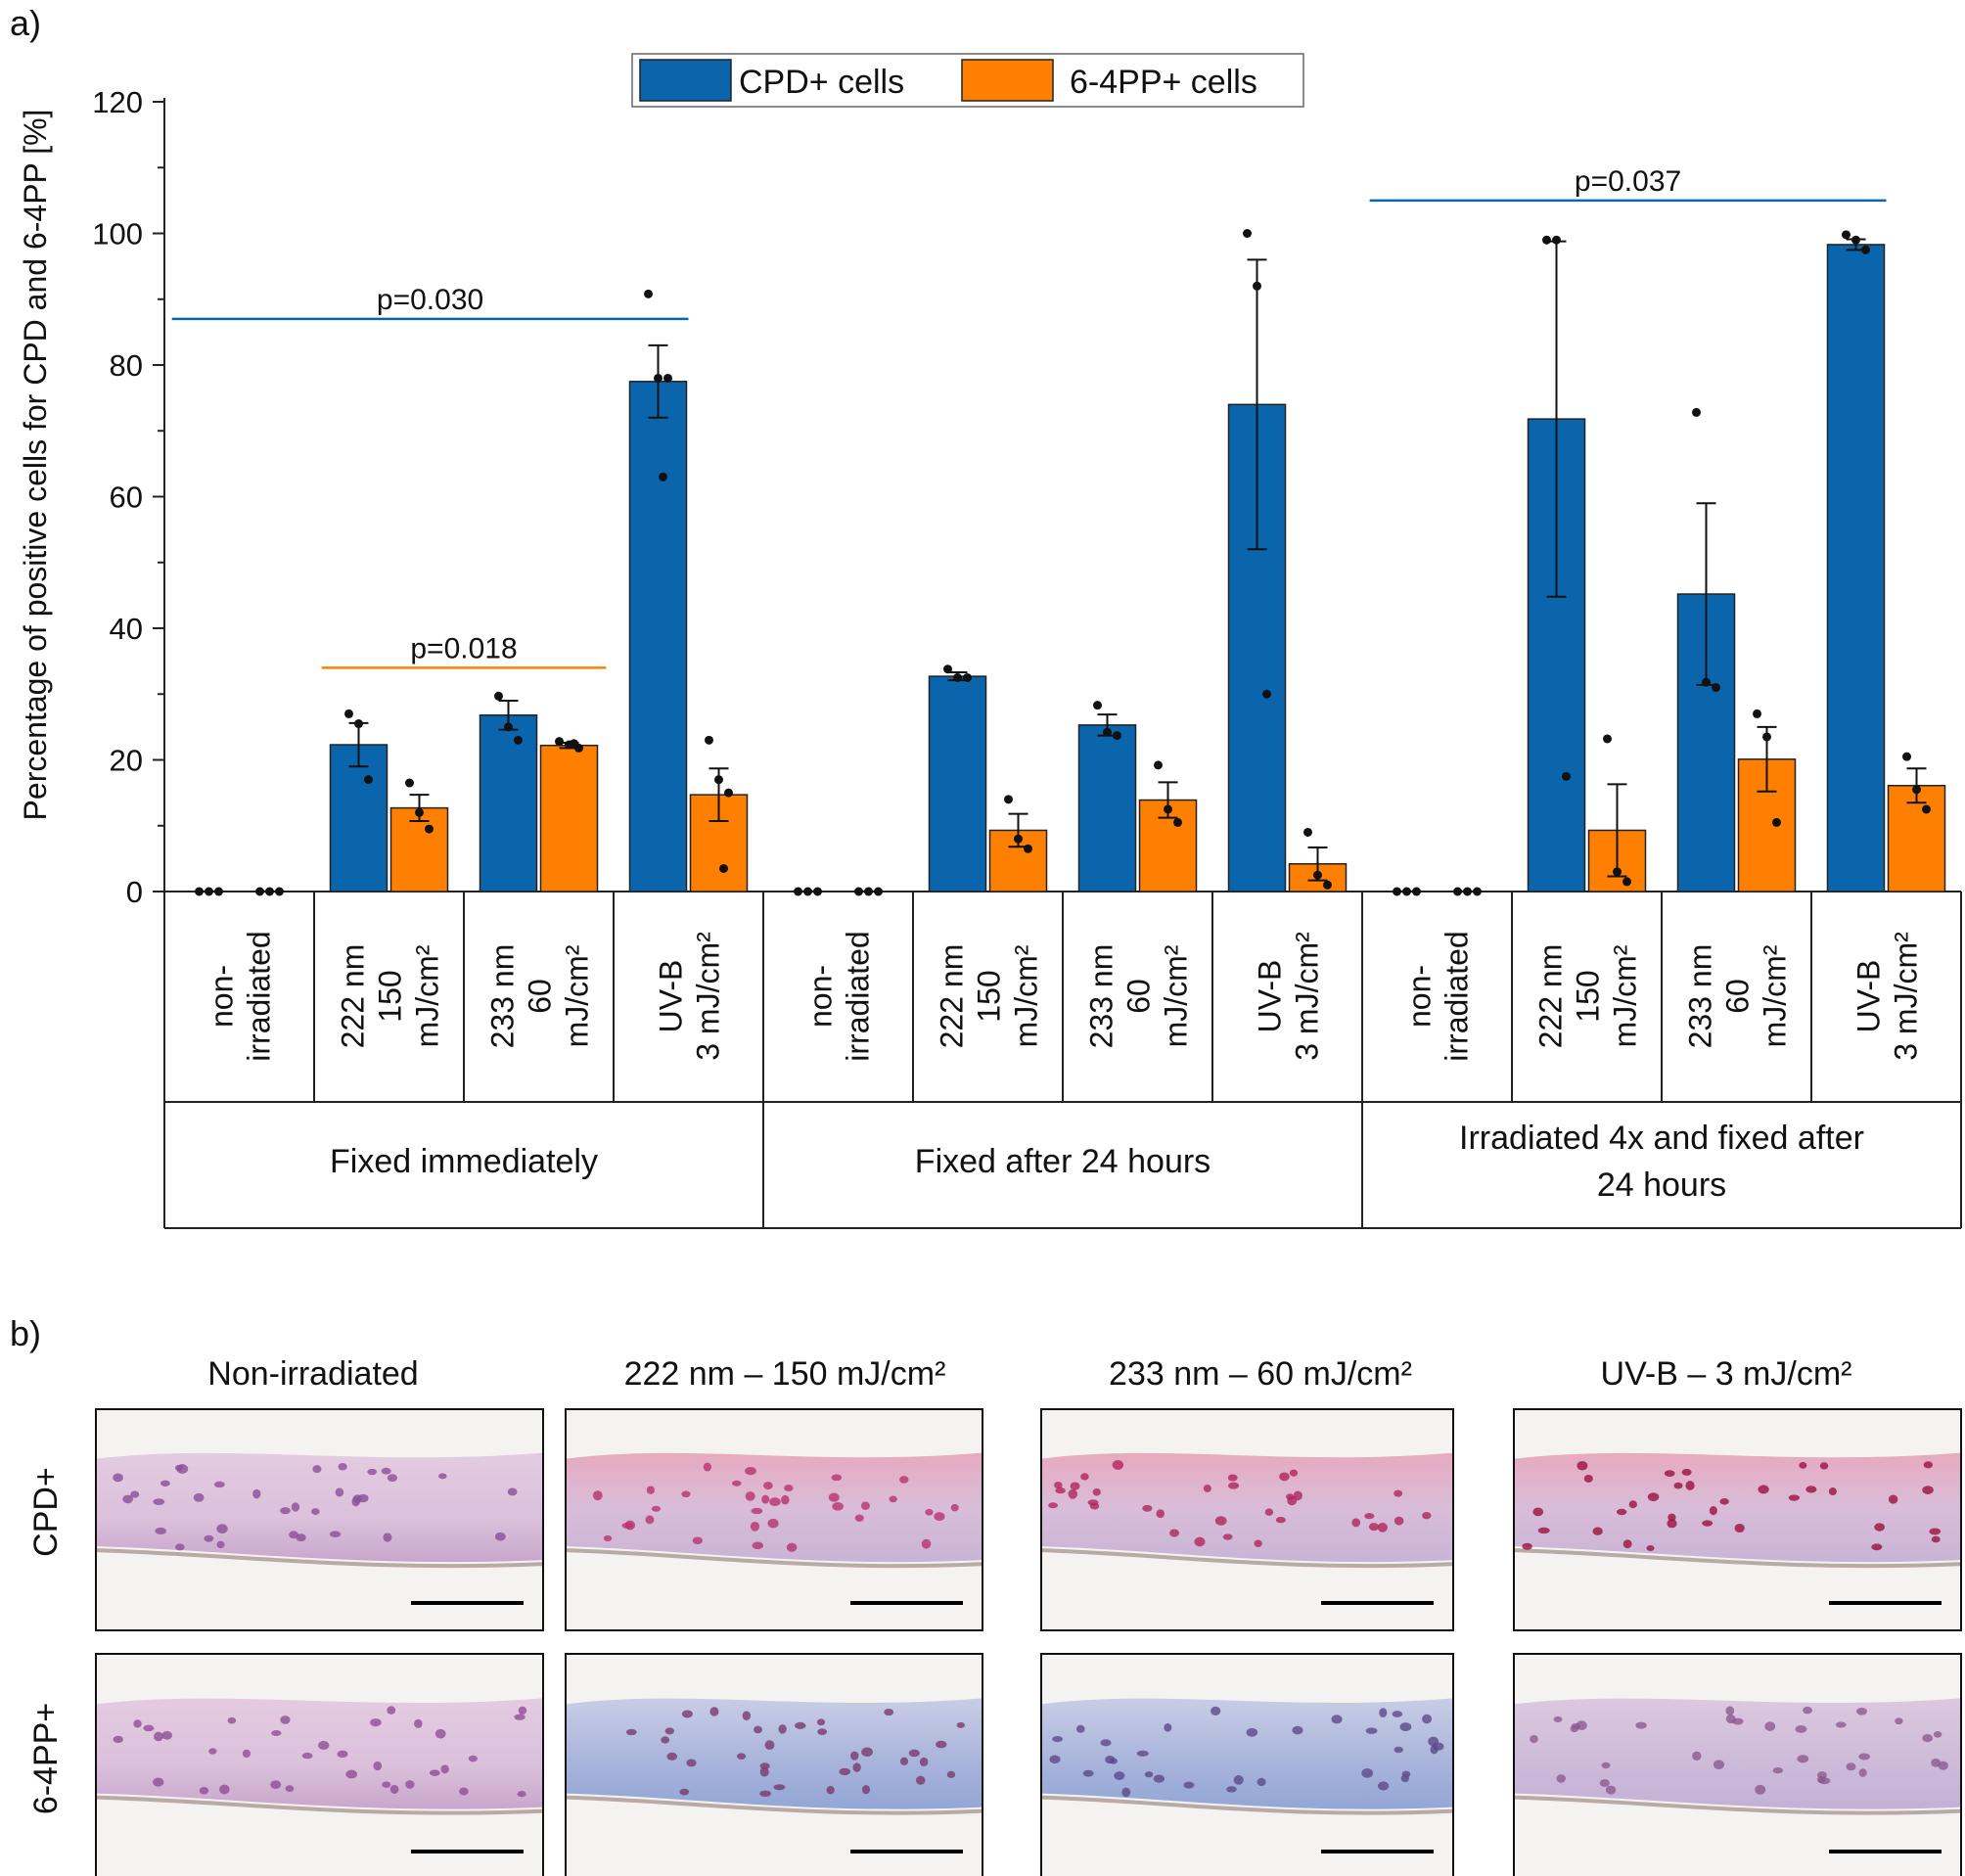 This screenshot has width=1965, height=1876. What do you see at coordinates (1420, 996) in the screenshot?
I see `category-label: non-` at bounding box center [1420, 996].